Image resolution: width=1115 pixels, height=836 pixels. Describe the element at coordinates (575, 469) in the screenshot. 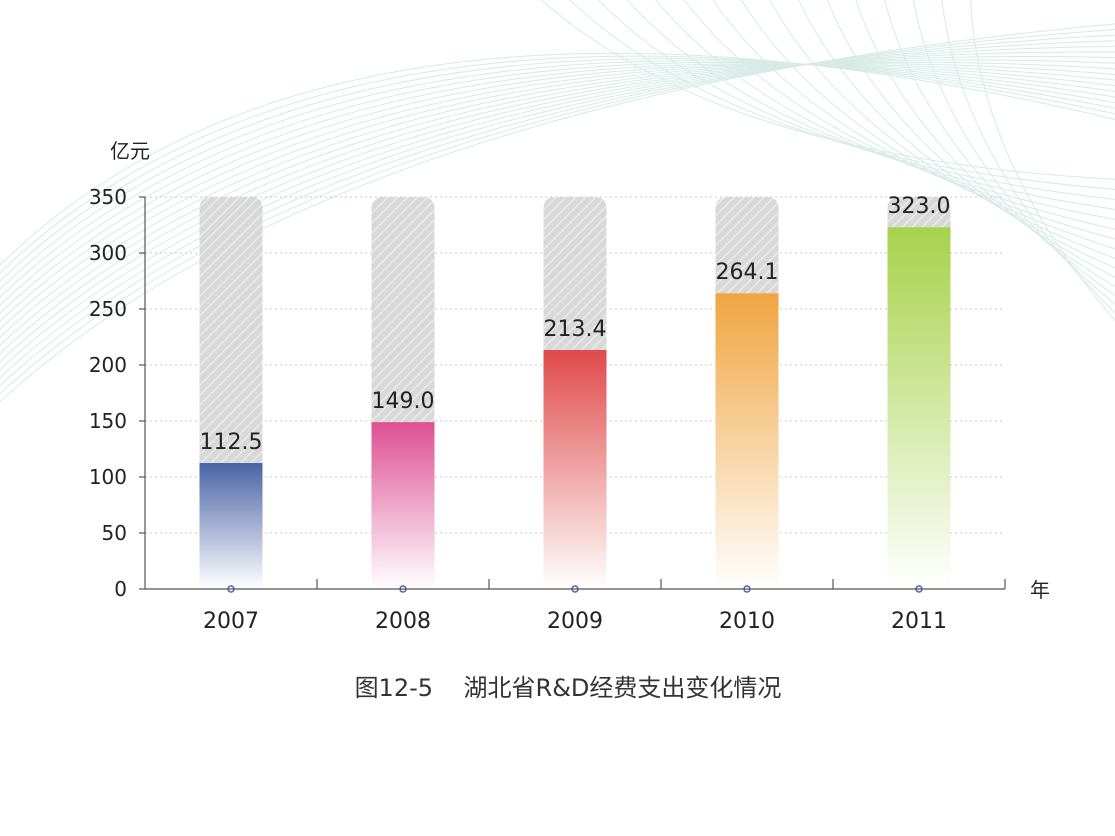

I see `bar-2009` at that location.